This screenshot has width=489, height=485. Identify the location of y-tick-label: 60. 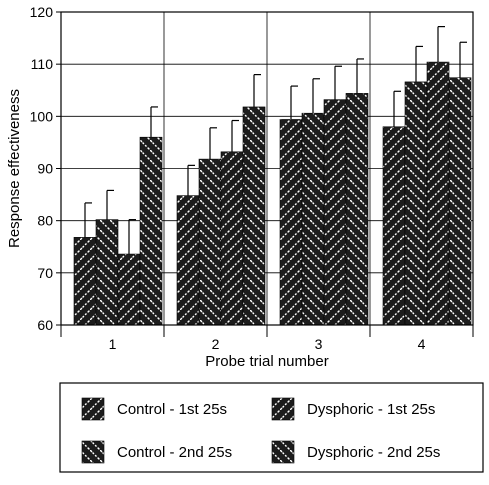
(45, 325).